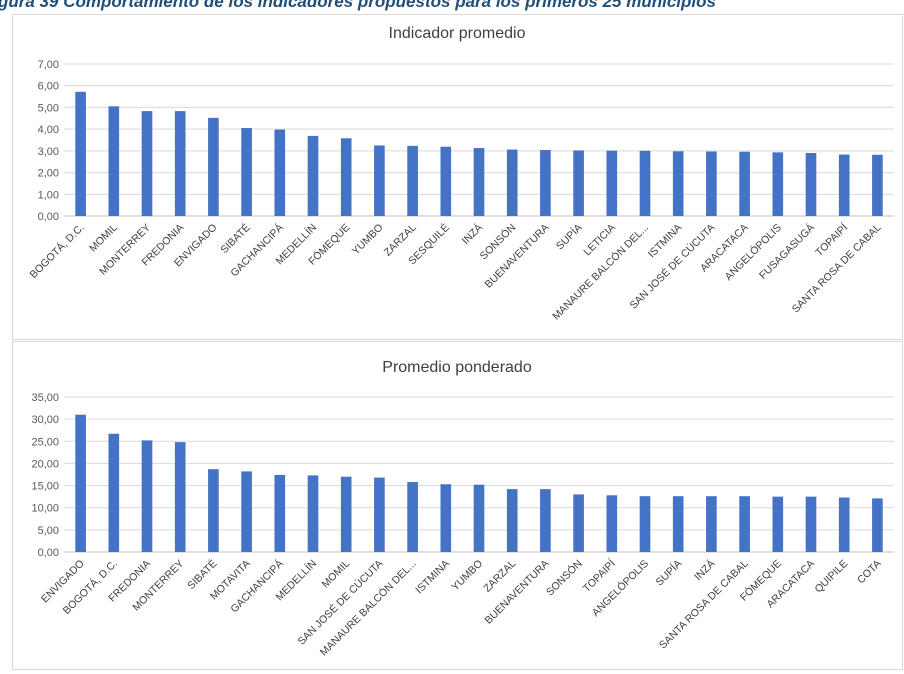  Describe the element at coordinates (45, 398) in the screenshot. I see `y-tick-label: 35,00` at that location.